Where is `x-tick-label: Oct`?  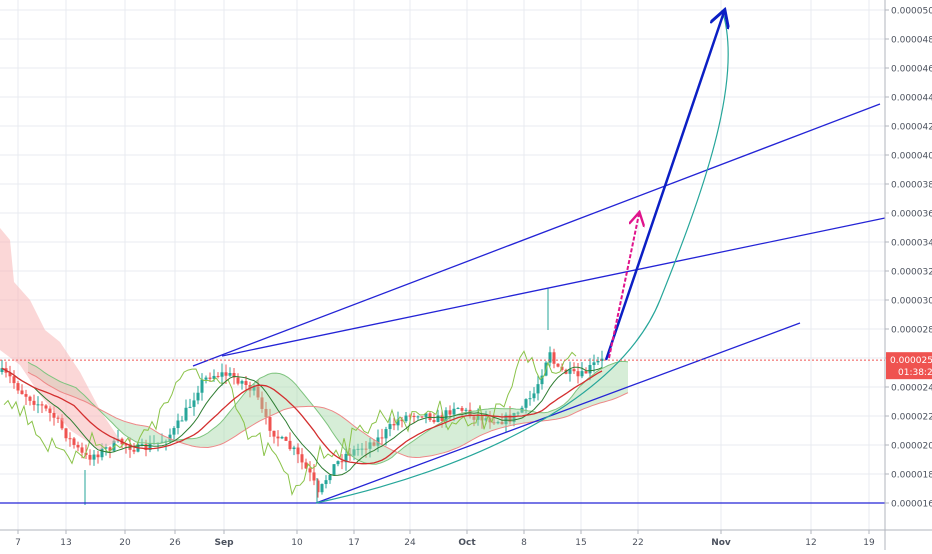 x-tick-label: Oct is located at coordinates (467, 543).